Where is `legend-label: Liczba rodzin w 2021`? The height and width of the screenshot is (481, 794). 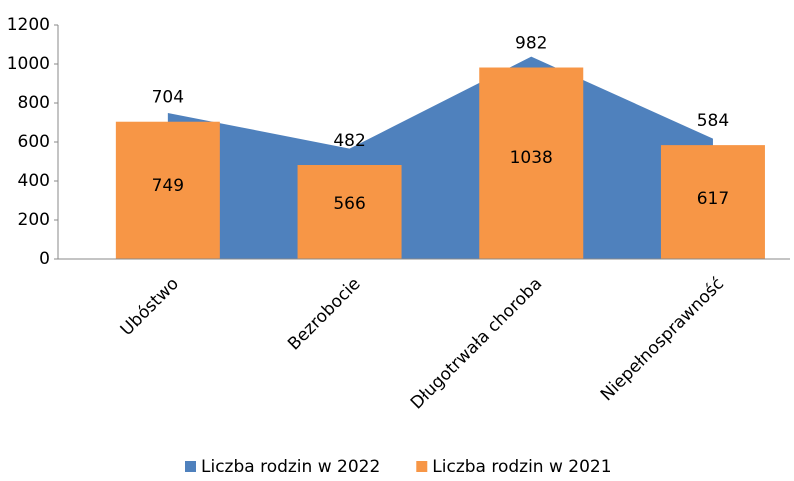 legend-label: Liczba rodzin w 2021 is located at coordinates (521, 467).